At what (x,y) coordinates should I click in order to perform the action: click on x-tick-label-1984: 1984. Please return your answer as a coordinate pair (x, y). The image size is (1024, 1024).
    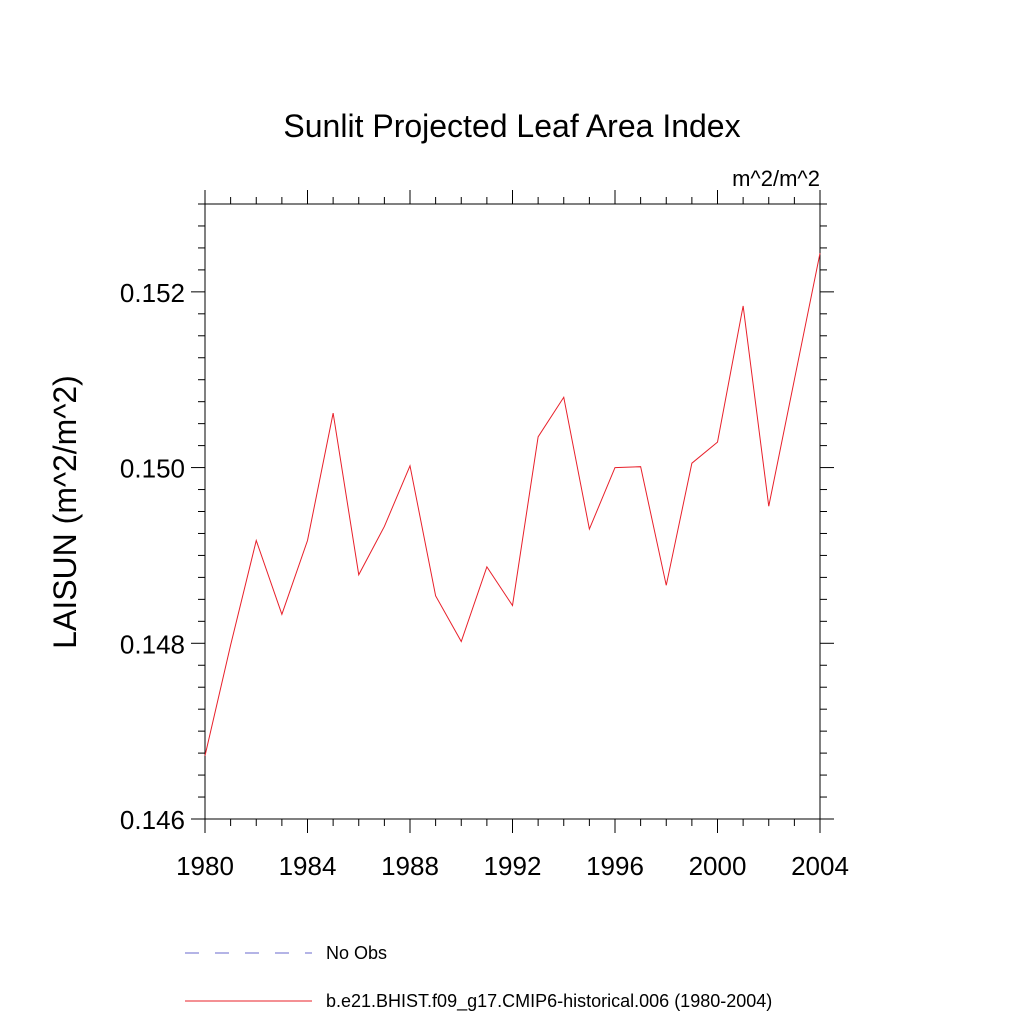
    Looking at the image, I should click on (308, 866).